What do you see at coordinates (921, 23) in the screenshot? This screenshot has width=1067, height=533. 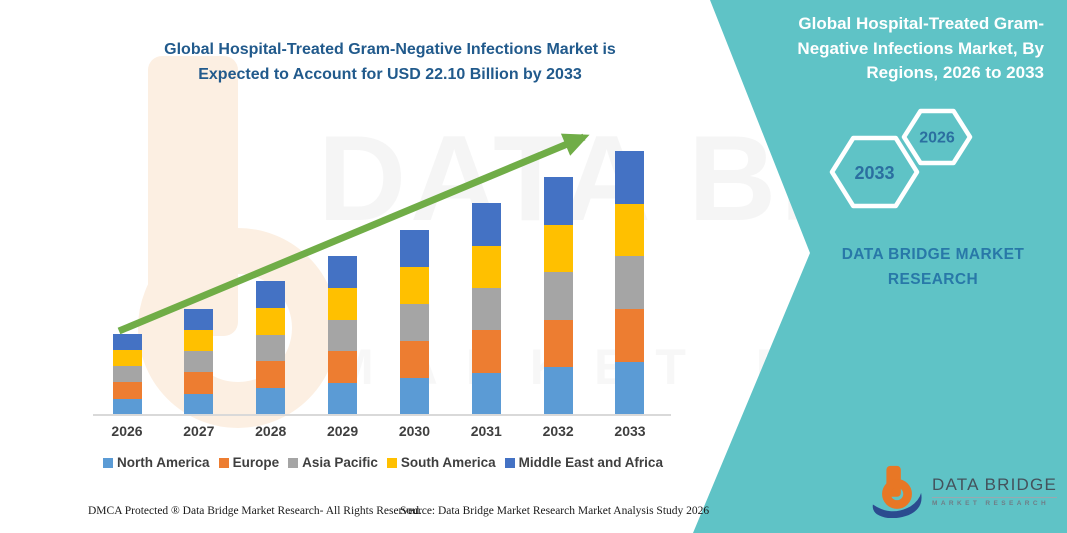 I see `right-panel-title-line: Global Hospital-Treated Gram-` at bounding box center [921, 23].